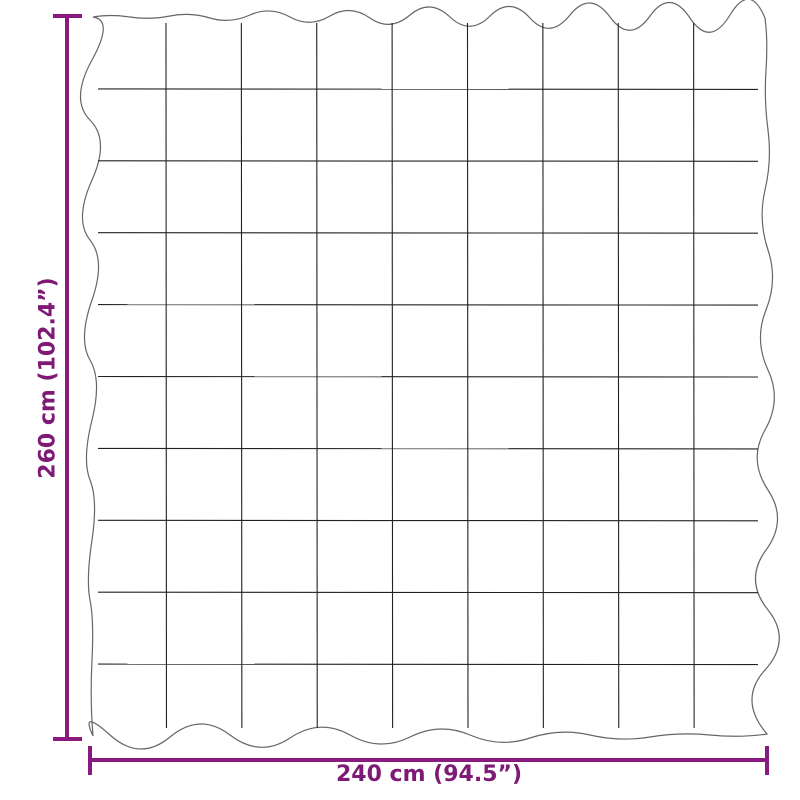  I want to click on height-dimension-line, so click(67, 377).